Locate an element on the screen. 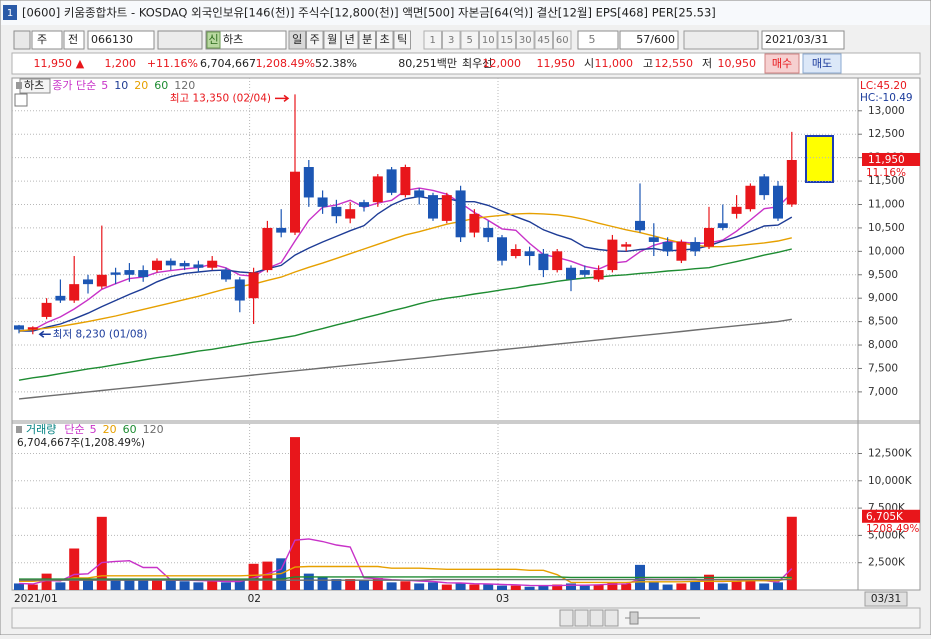 The width and height of the screenshot is (931, 639). scroll-bar is located at coordinates (466, 618).